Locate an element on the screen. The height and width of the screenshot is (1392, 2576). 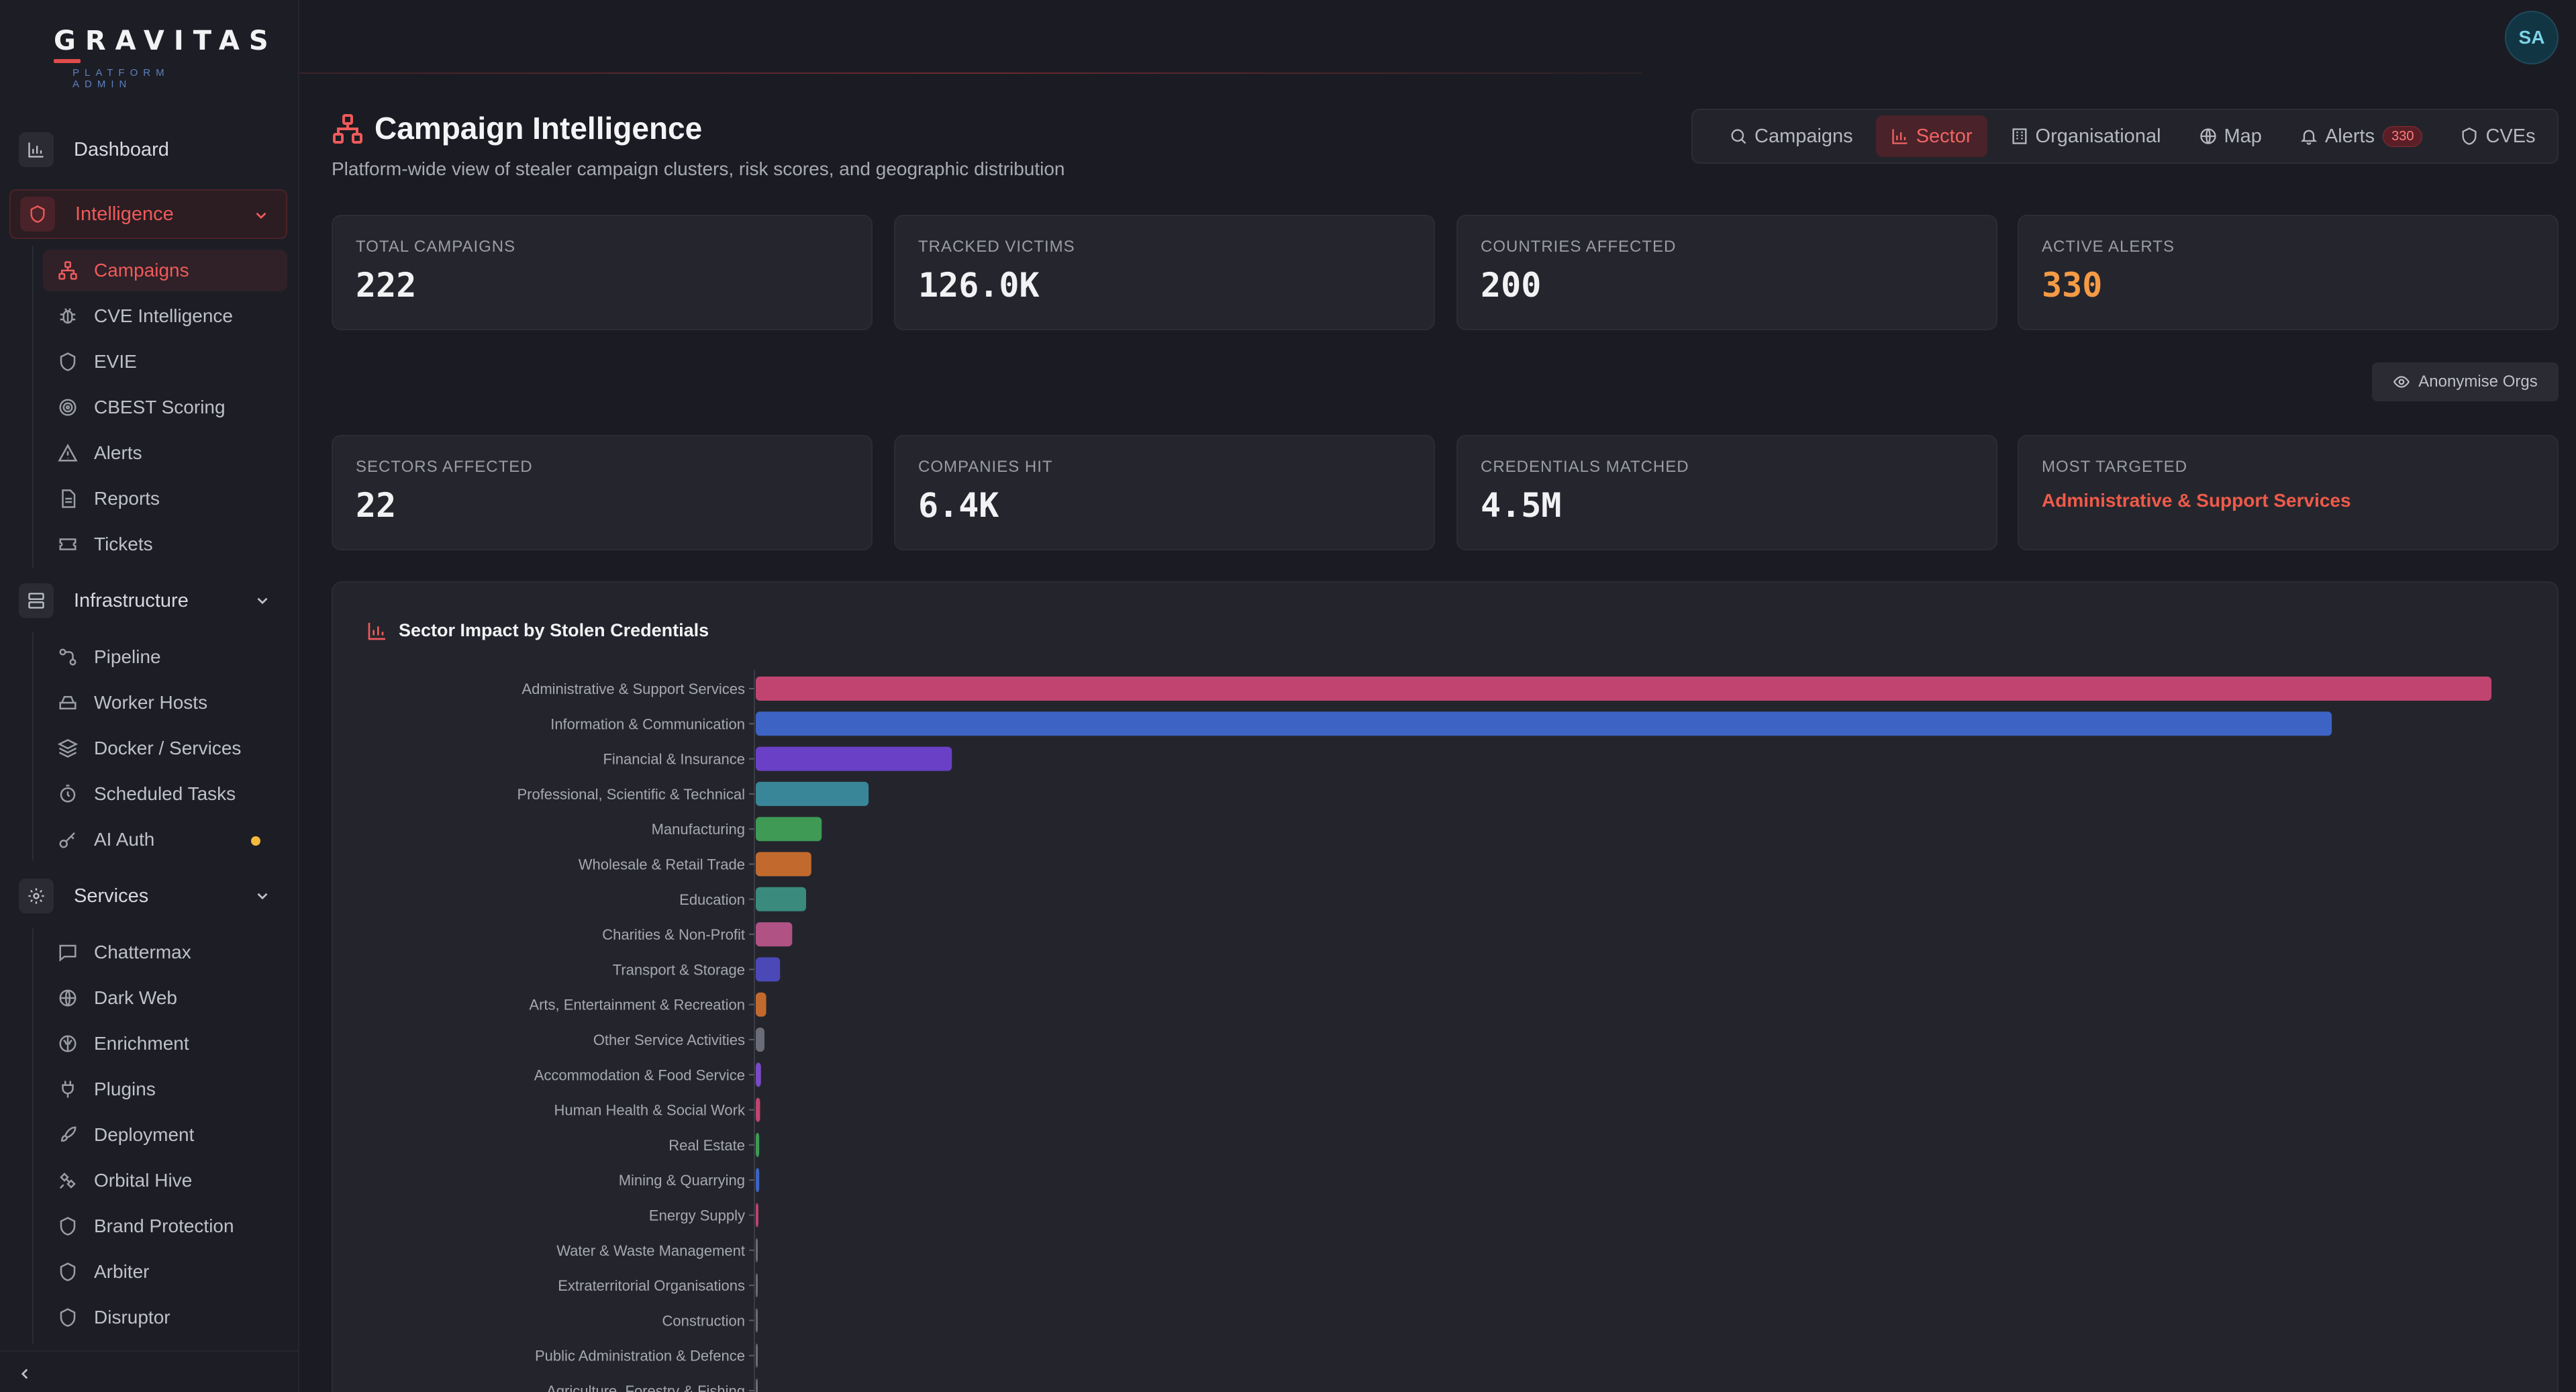
sidebar-item-alerts: Alerts is located at coordinates (165, 453).